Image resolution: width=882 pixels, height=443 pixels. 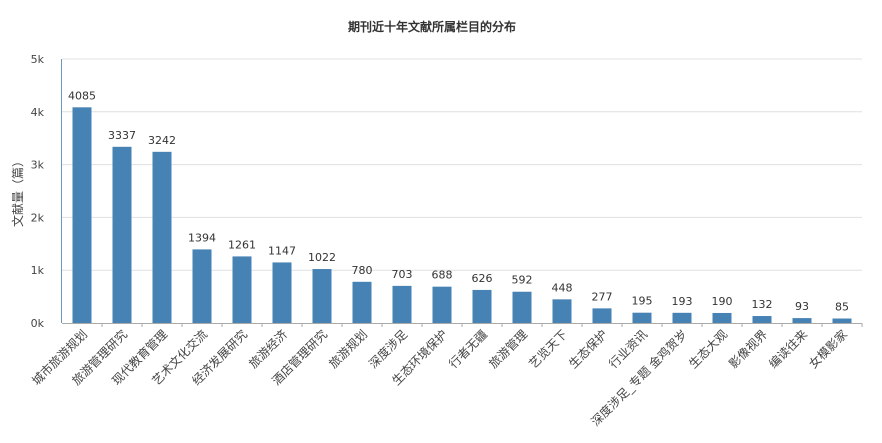 I want to click on x-tick-label: 旅游管理, so click(x=508, y=349).